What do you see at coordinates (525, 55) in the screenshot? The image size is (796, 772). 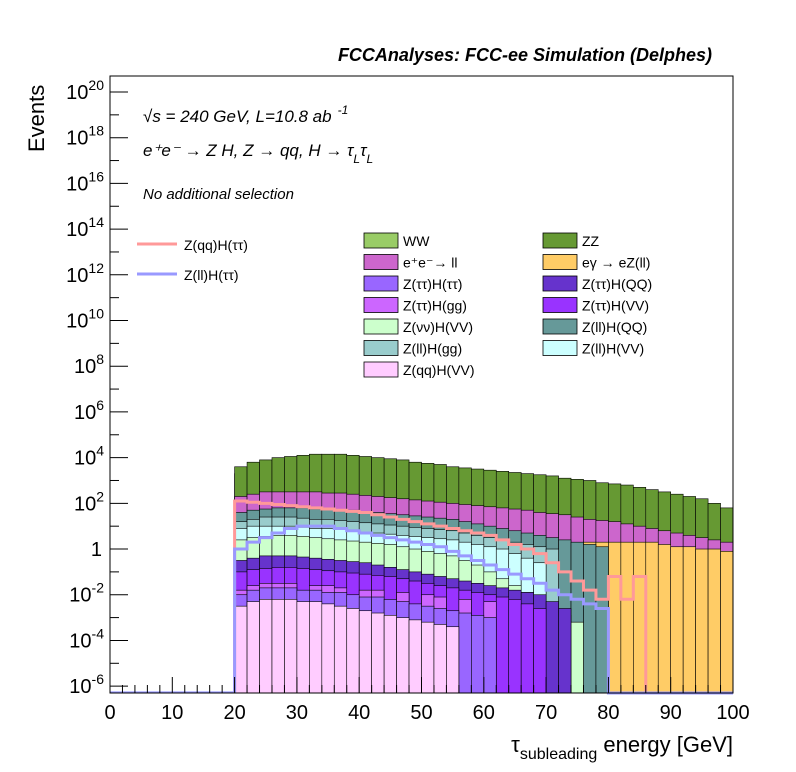 I see `chart-title: FCCAnalyses: FCC-ee Simulation (Delphes)` at bounding box center [525, 55].